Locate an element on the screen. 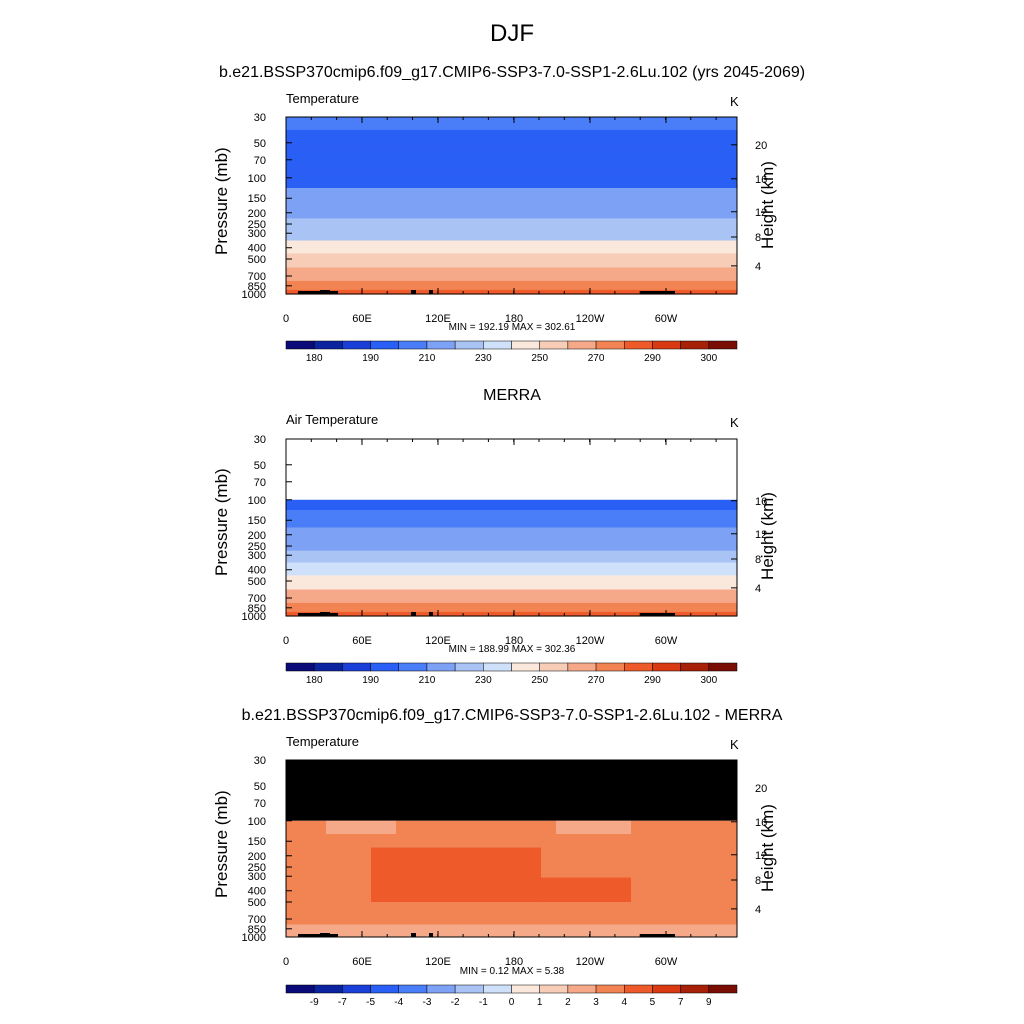 Image resolution: width=1024 pixels, height=1024 pixels. panel-3-y-tick-label: 70 is located at coordinates (260, 804).